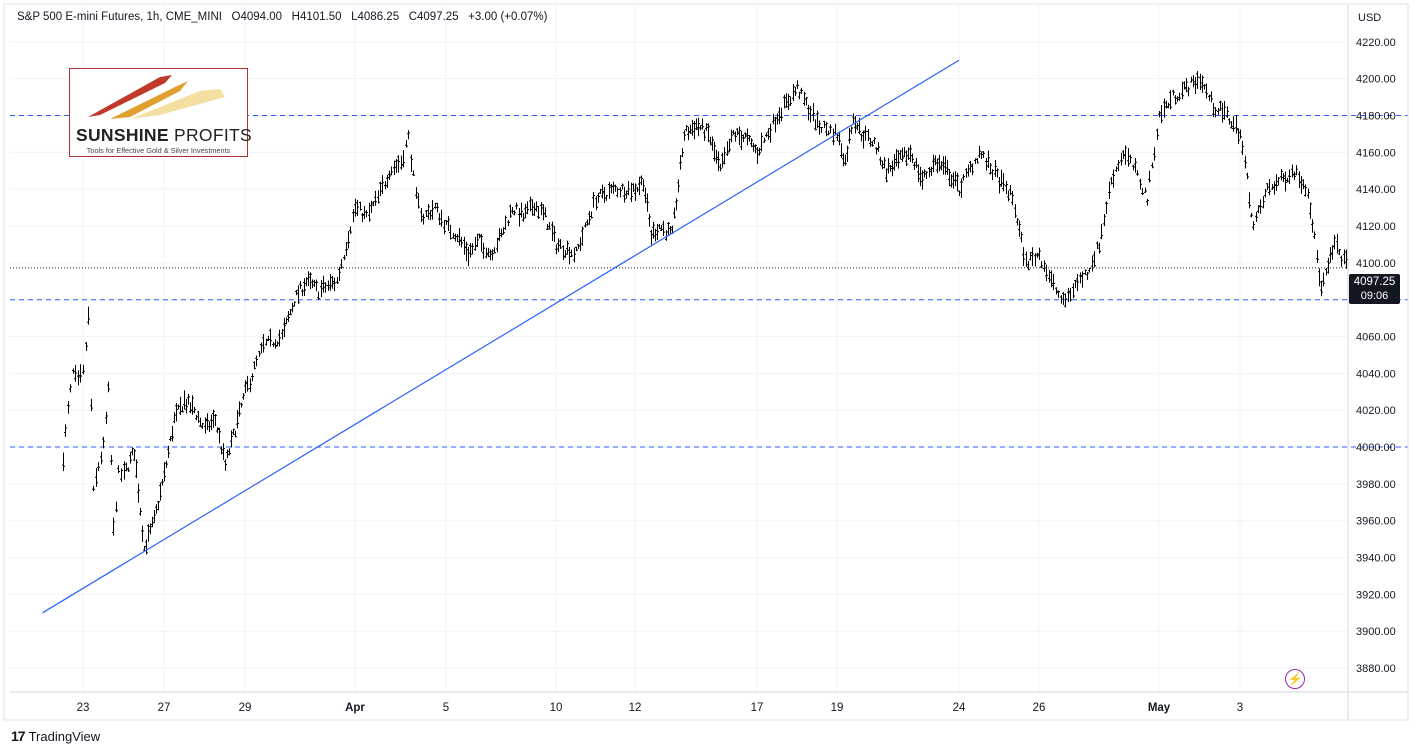 This screenshot has width=1416, height=755. Describe the element at coordinates (1376, 411) in the screenshot. I see `y-tick-label: 4020.00` at that location.